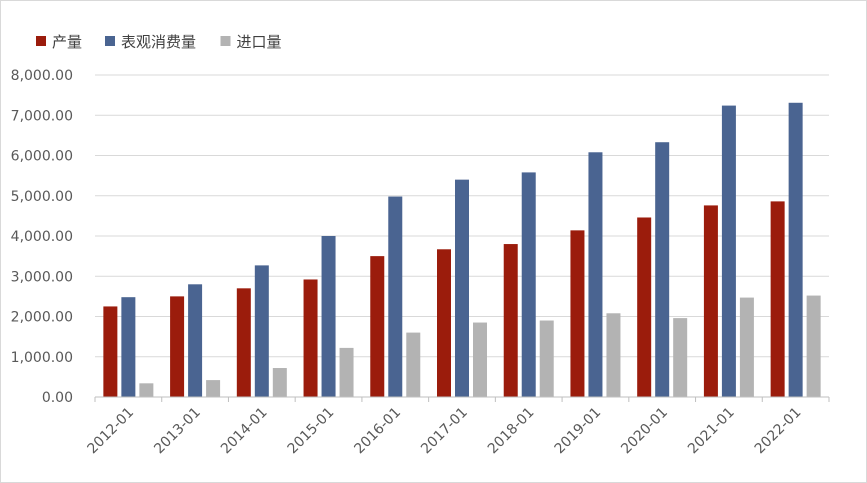  Describe the element at coordinates (311, 431) in the screenshot. I see `x-tick-label: 2015-01` at that location.